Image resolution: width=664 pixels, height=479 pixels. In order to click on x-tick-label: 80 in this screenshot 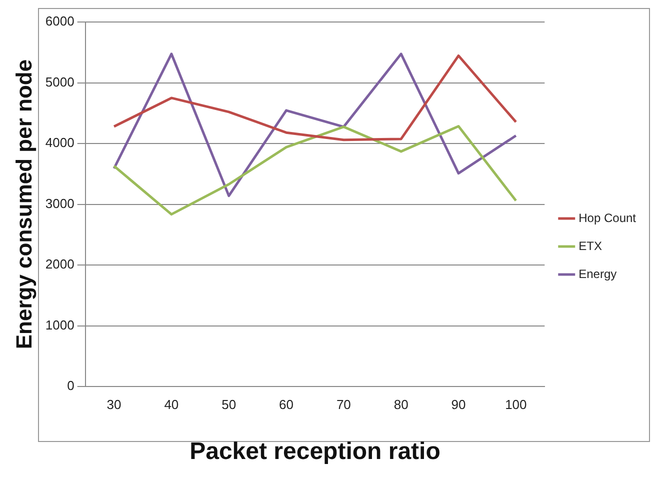, I will do `click(401, 404)`.